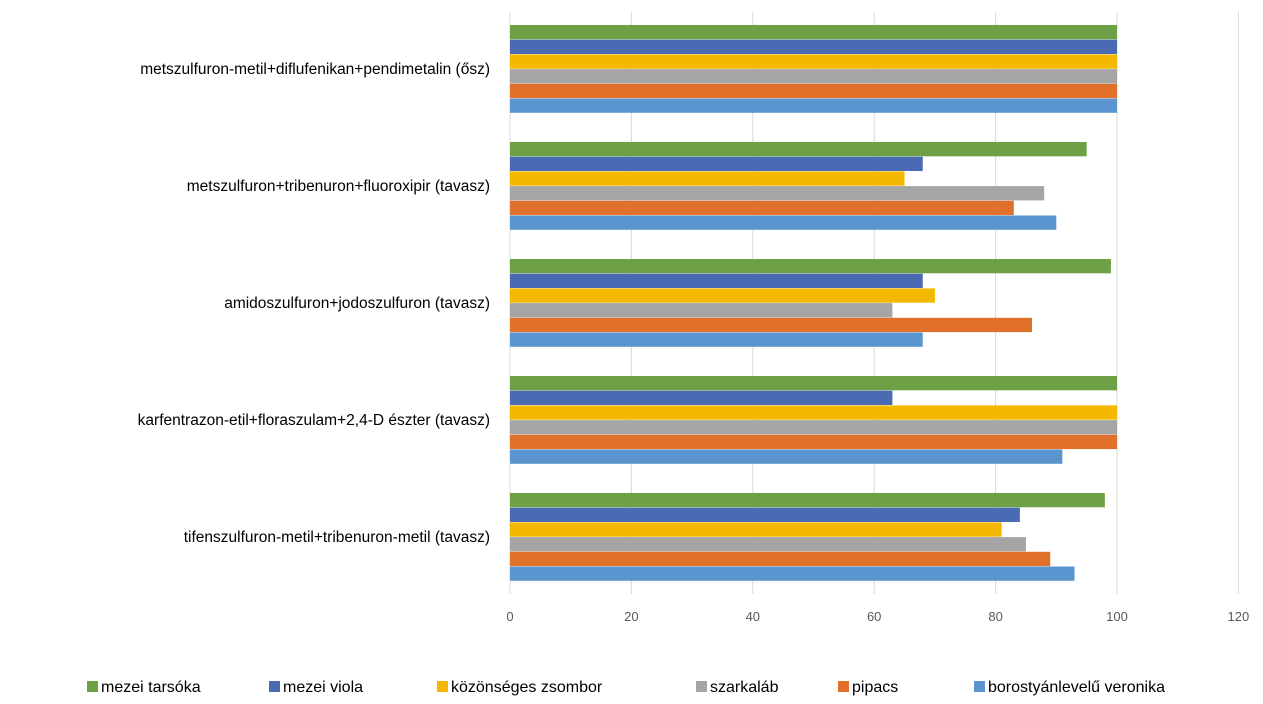  What do you see at coordinates (875, 687) in the screenshot?
I see `legend-label: pipacs` at bounding box center [875, 687].